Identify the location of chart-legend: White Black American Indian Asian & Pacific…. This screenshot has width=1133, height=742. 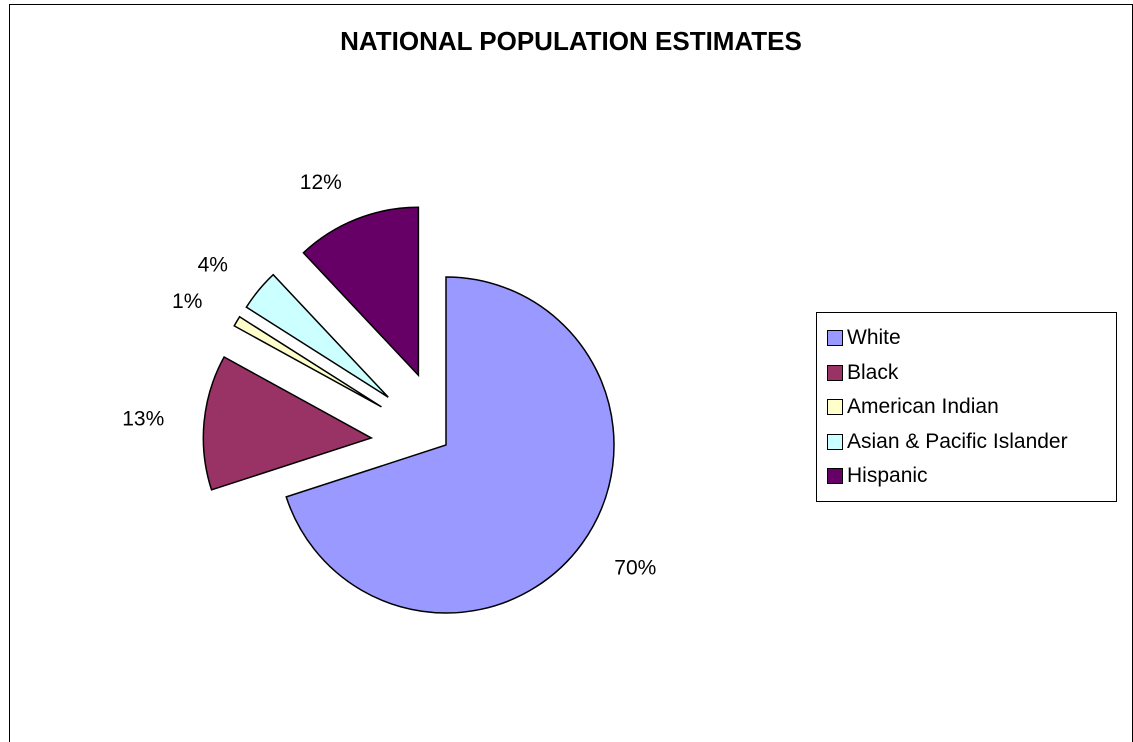
(966, 407).